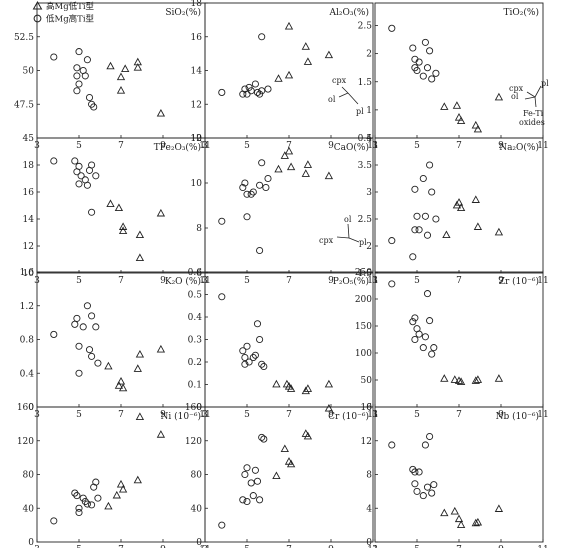 The width and height of the screenshot is (567, 548). What do you see at coordinates (532, 122) in the screenshot?
I see `vector-label-oxides: oxides` at bounding box center [532, 122].